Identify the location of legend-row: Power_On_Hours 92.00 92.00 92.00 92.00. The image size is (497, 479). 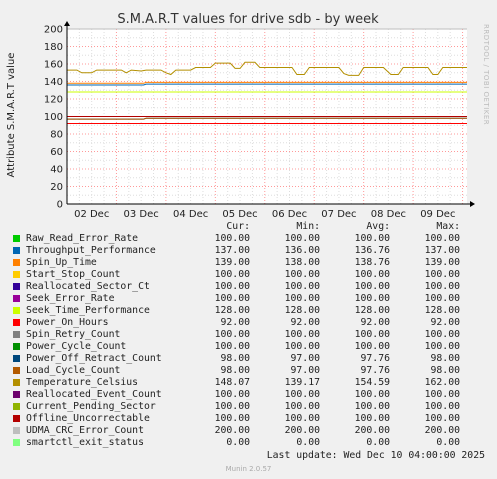
(236, 323).